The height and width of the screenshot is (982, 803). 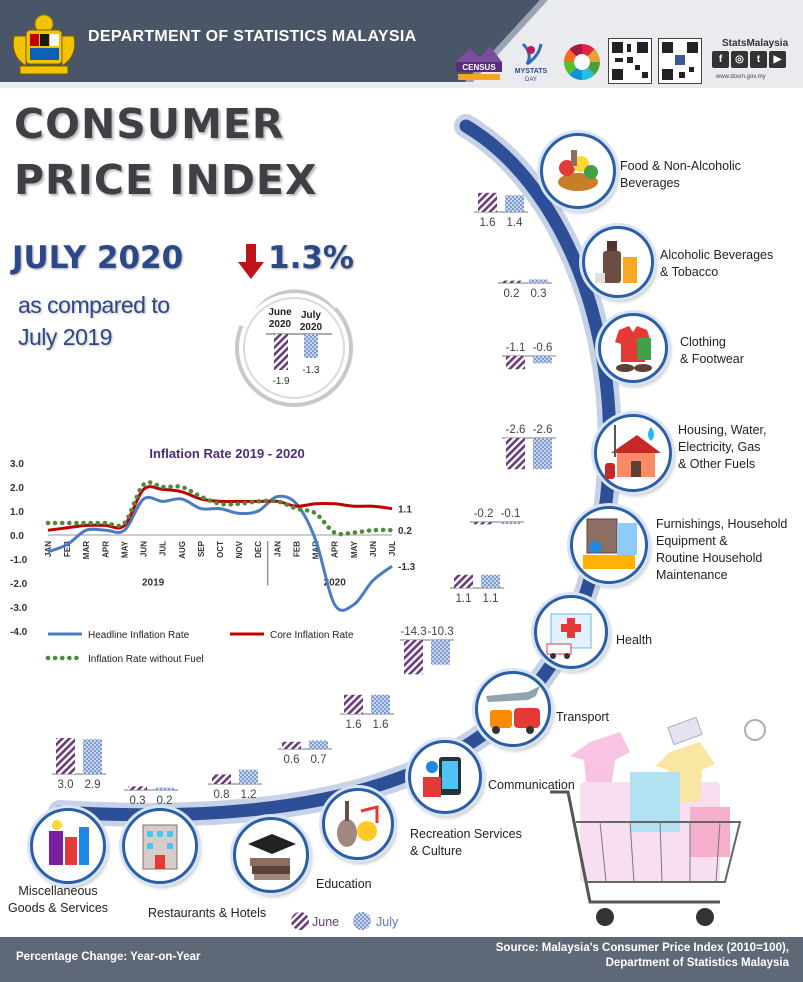 What do you see at coordinates (720, 59) in the screenshot?
I see `facebook-icon: f` at bounding box center [720, 59].